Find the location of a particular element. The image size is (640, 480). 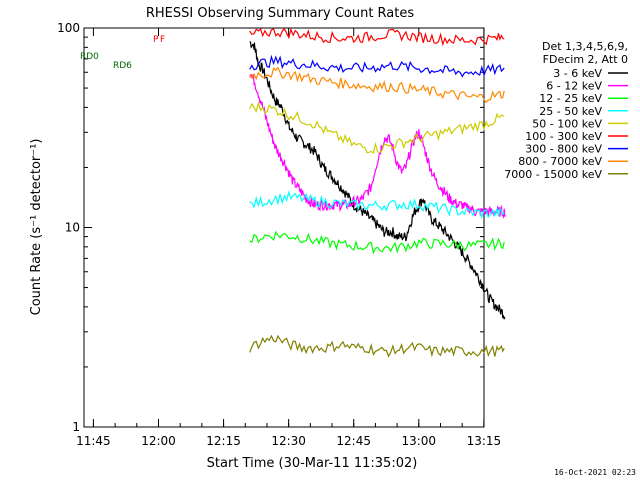

x-tick-label: 11:45 is located at coordinates (93, 441).